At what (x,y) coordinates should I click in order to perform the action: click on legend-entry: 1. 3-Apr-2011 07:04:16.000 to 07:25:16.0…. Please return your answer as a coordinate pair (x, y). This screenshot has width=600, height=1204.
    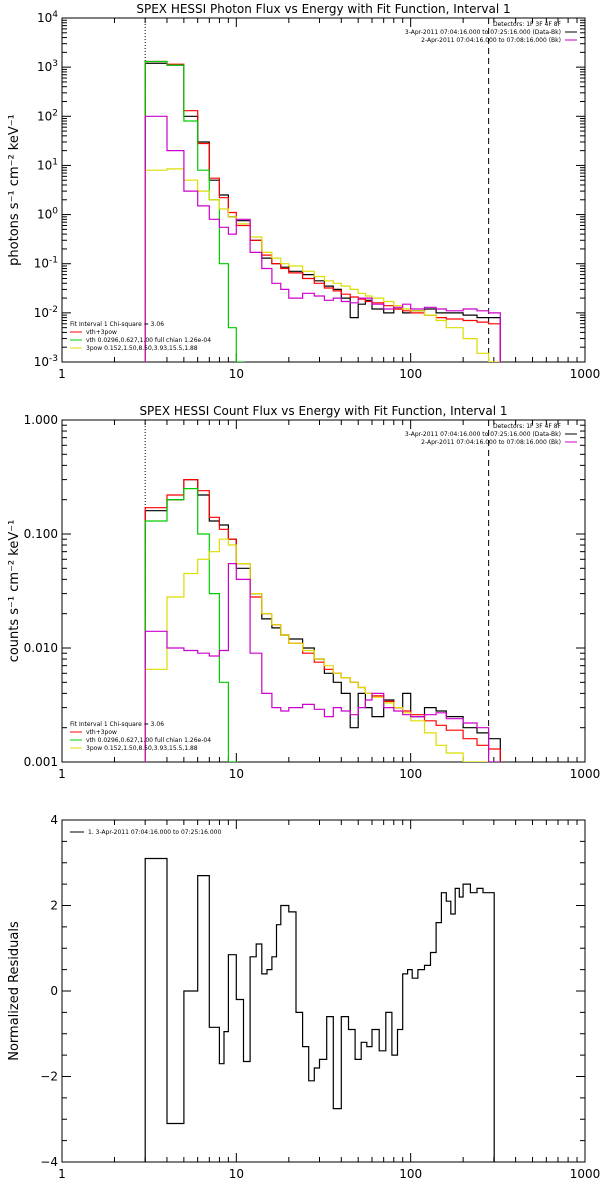
    Looking at the image, I should click on (154, 832).